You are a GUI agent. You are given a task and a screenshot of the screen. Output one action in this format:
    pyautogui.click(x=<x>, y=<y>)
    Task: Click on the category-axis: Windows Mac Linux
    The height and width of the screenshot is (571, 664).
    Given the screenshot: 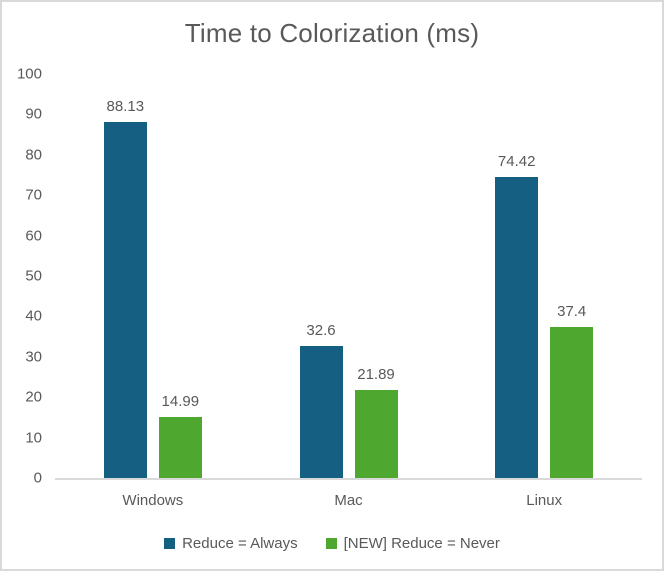 What is the action you would take?
    pyautogui.click(x=348, y=500)
    